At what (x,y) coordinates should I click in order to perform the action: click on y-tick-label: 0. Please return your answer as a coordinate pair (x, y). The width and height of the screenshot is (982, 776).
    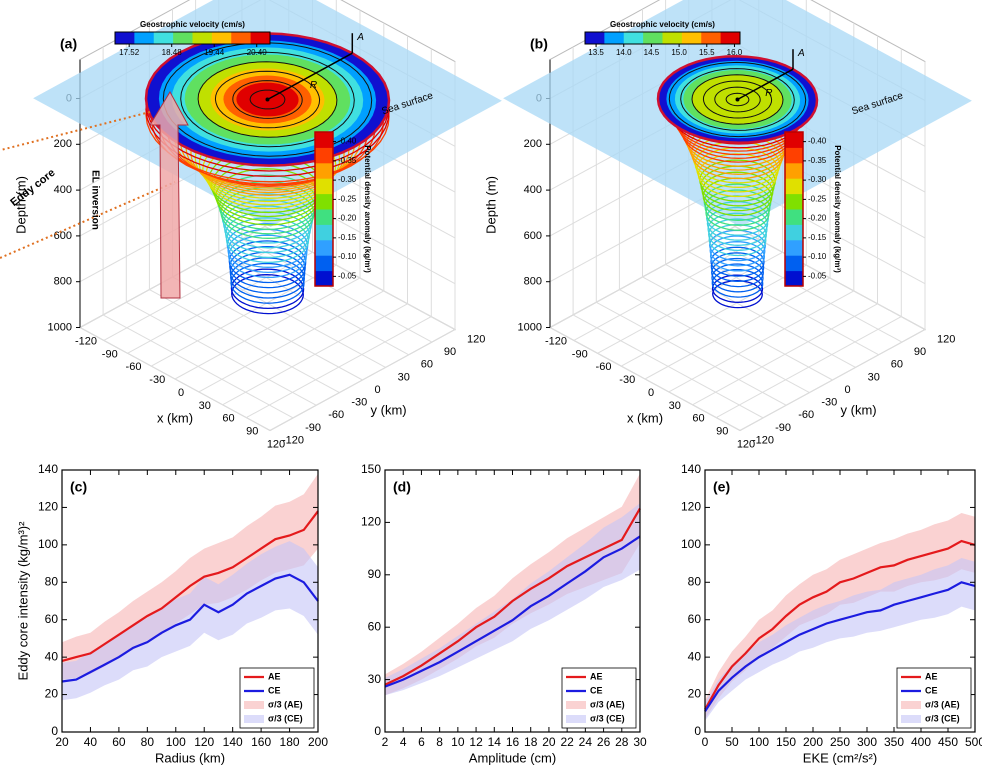
    Looking at the image, I should click on (848, 390).